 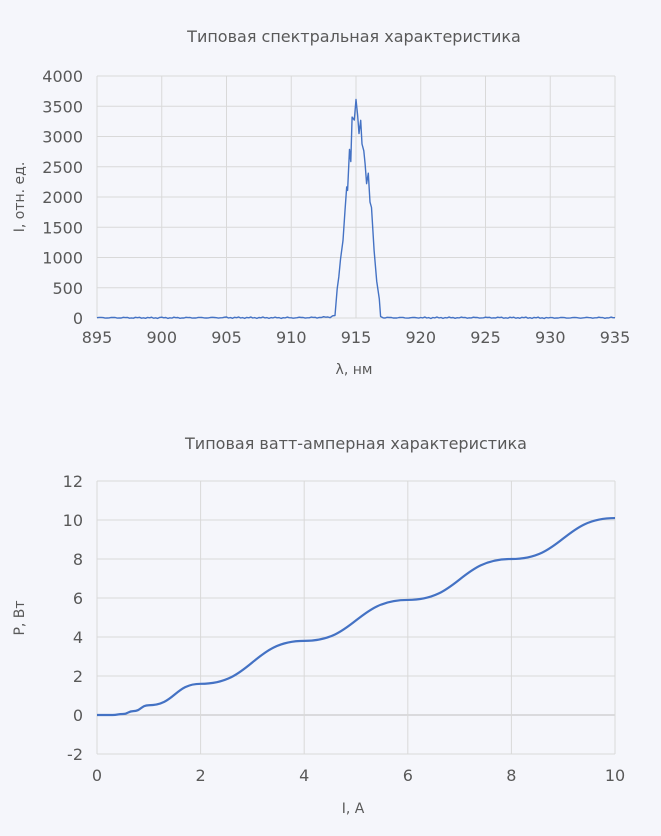 I want to click on x-tick-label: 6, so click(x=408, y=775).